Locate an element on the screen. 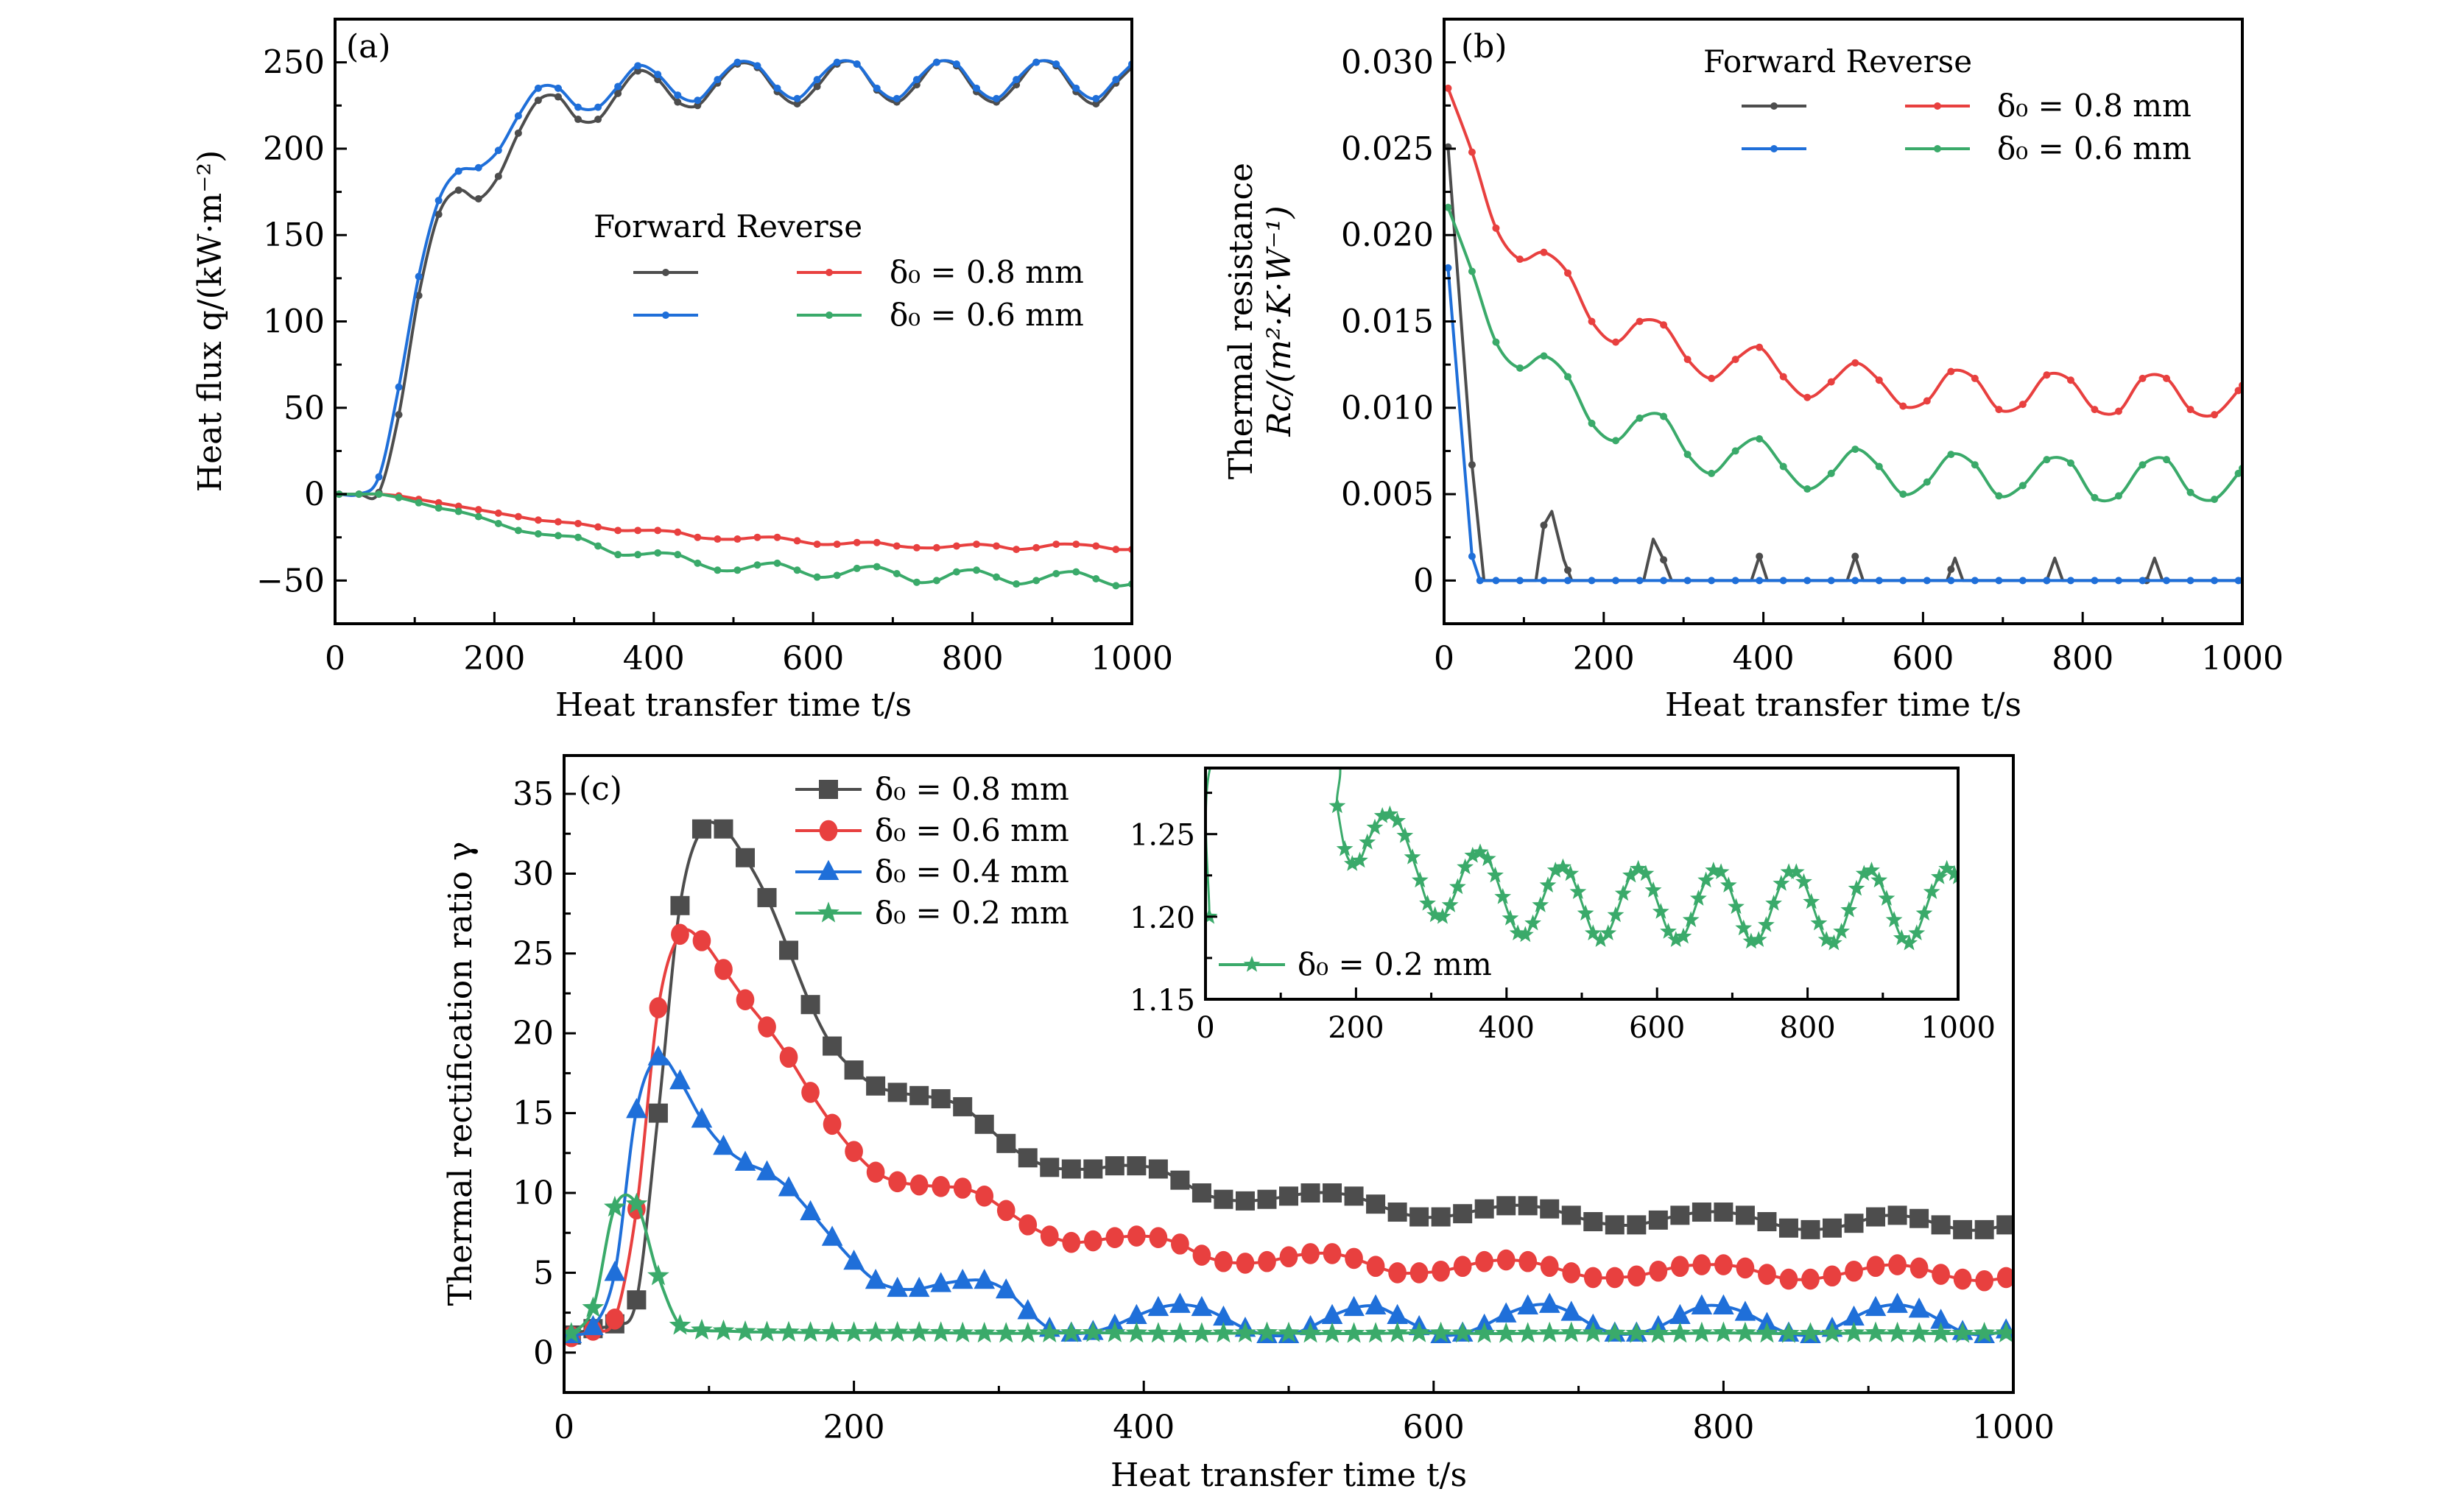 This screenshot has height=1500, width=2464. panel-c-legend-label-1: δ₀ = 0.6 mm is located at coordinates (972, 830).